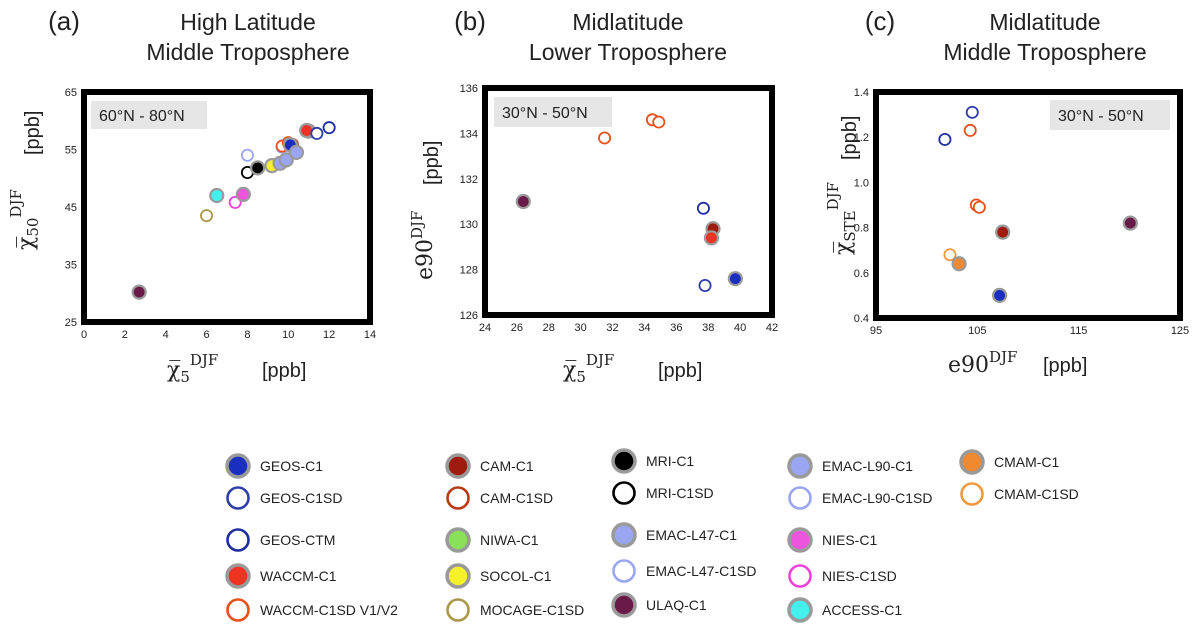 The height and width of the screenshot is (627, 1197). Describe the element at coordinates (644, 328) in the screenshot. I see `x-tick-label: 34` at that location.